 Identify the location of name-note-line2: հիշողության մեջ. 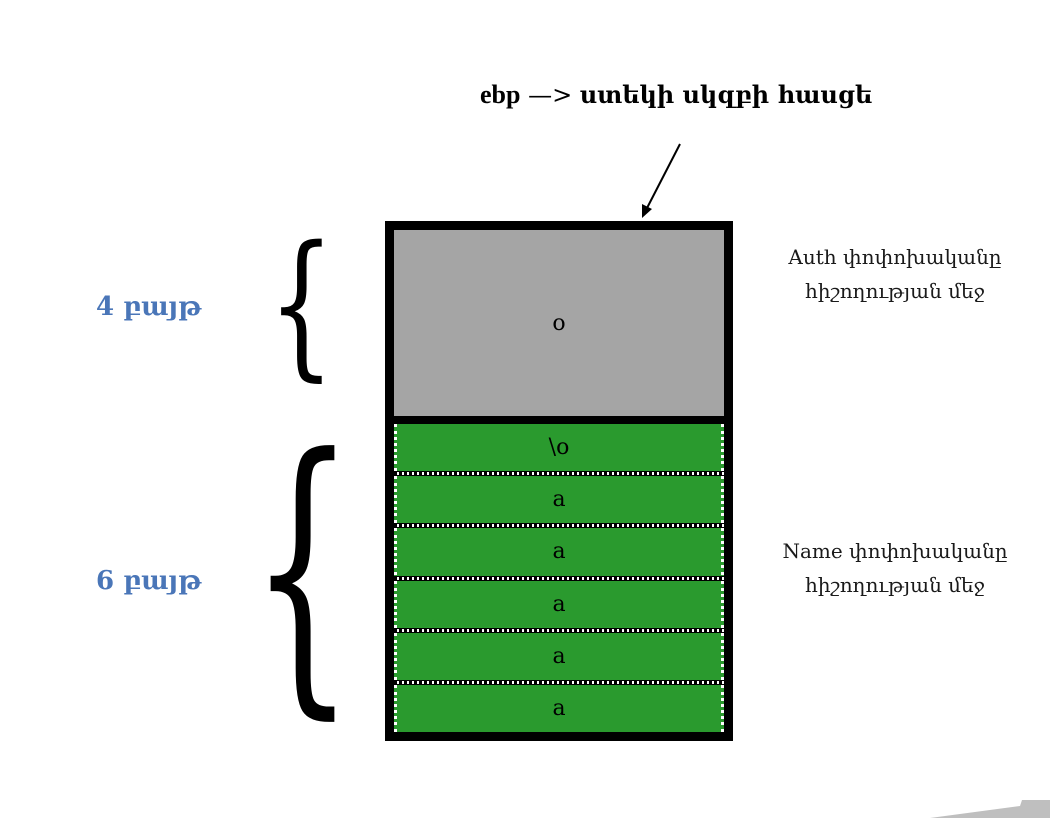
(895, 585).